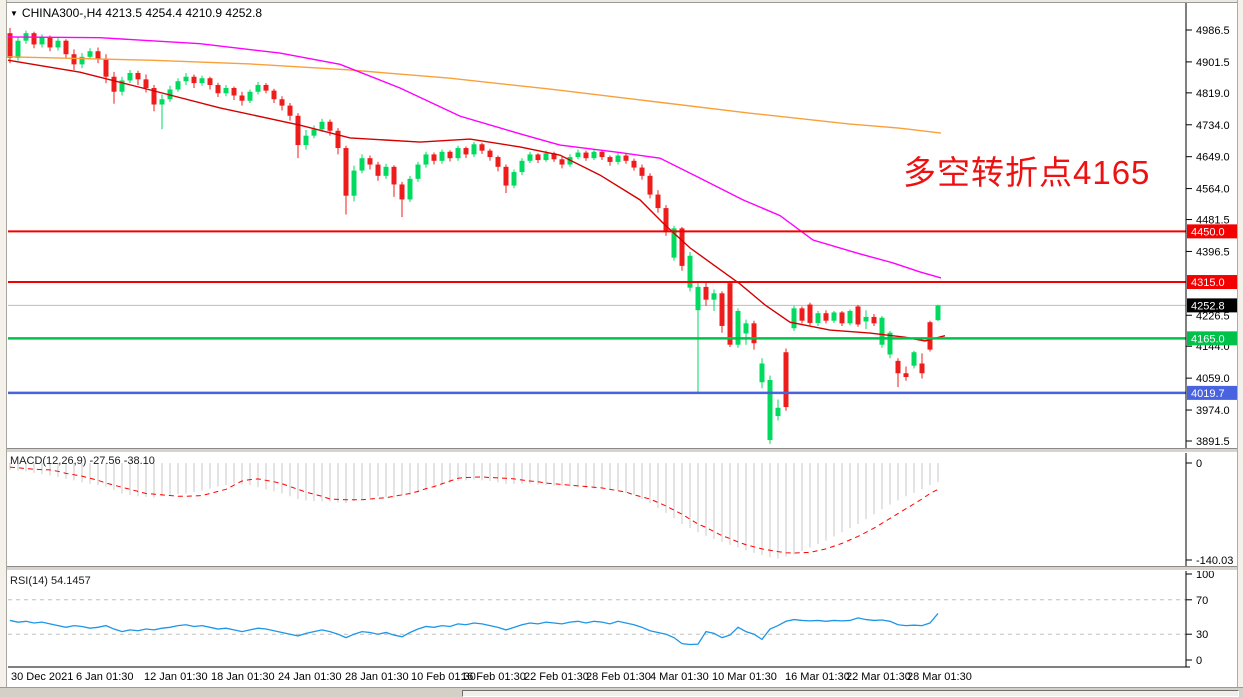  What do you see at coordinates (1213, 221) in the screenshot?
I see `price-axis-label: 4481.5` at bounding box center [1213, 221].